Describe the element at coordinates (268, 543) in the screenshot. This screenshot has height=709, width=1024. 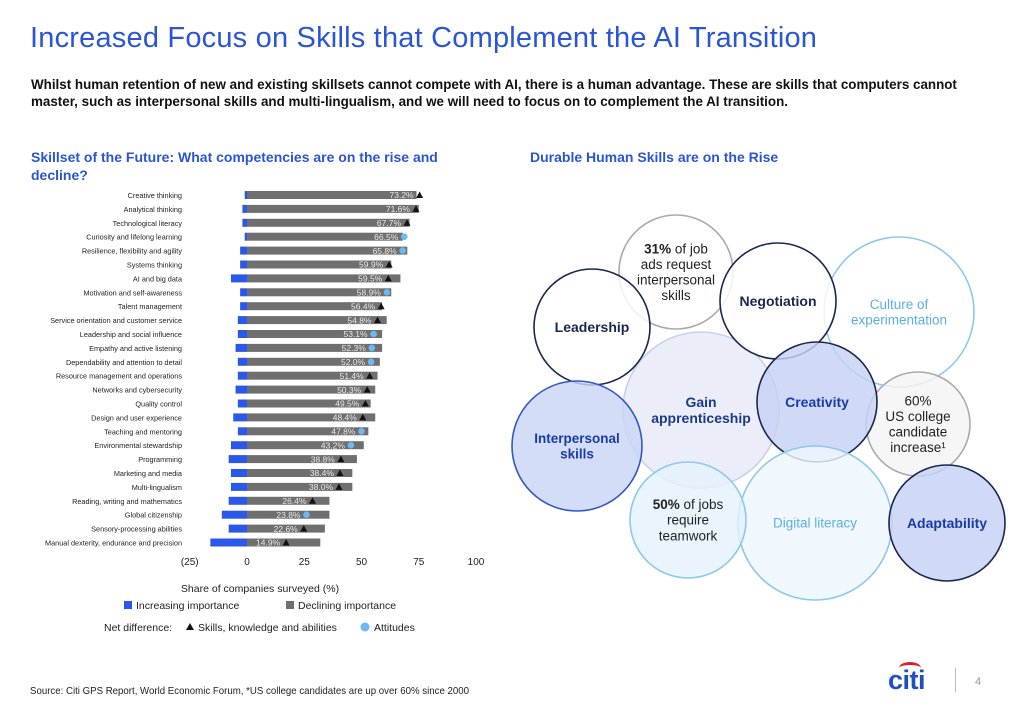
I see `net-value-label: 14.9%` at that location.